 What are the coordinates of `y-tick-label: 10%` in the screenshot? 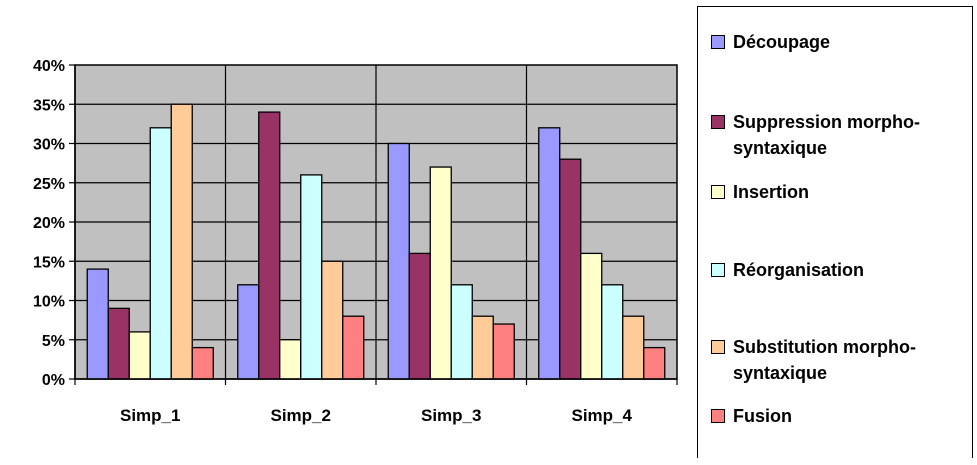 It's located at (49, 302).